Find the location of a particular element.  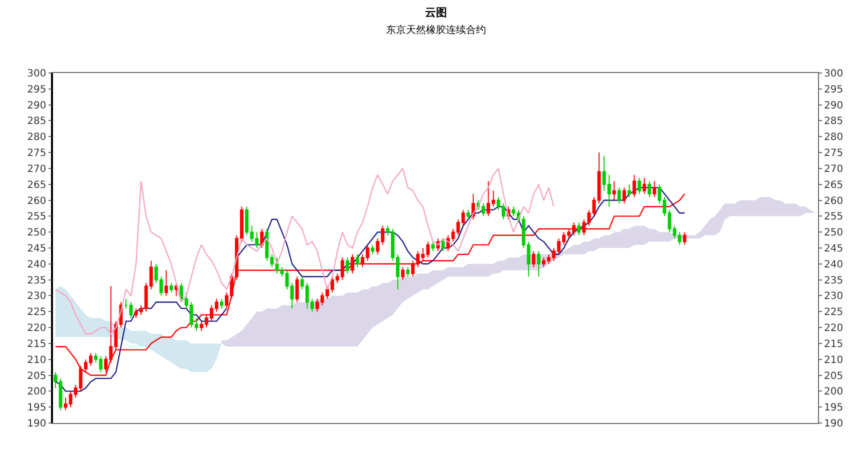

y-tick-label: 205 is located at coordinates (36, 376).